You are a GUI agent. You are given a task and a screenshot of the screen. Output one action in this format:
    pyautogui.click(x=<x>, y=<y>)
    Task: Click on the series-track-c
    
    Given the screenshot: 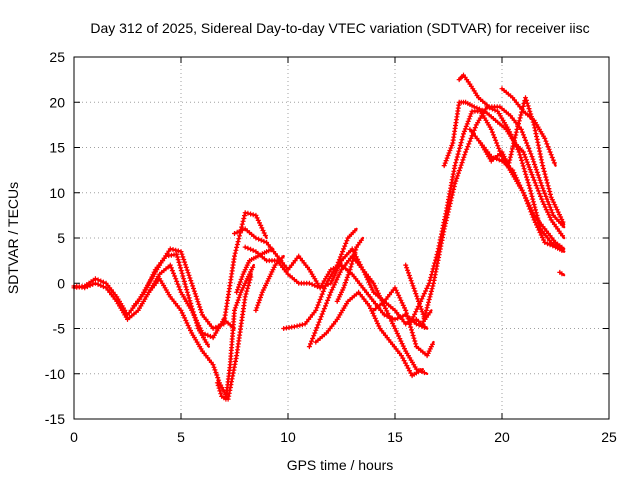 What is the action you would take?
    pyautogui.click(x=170, y=299)
    